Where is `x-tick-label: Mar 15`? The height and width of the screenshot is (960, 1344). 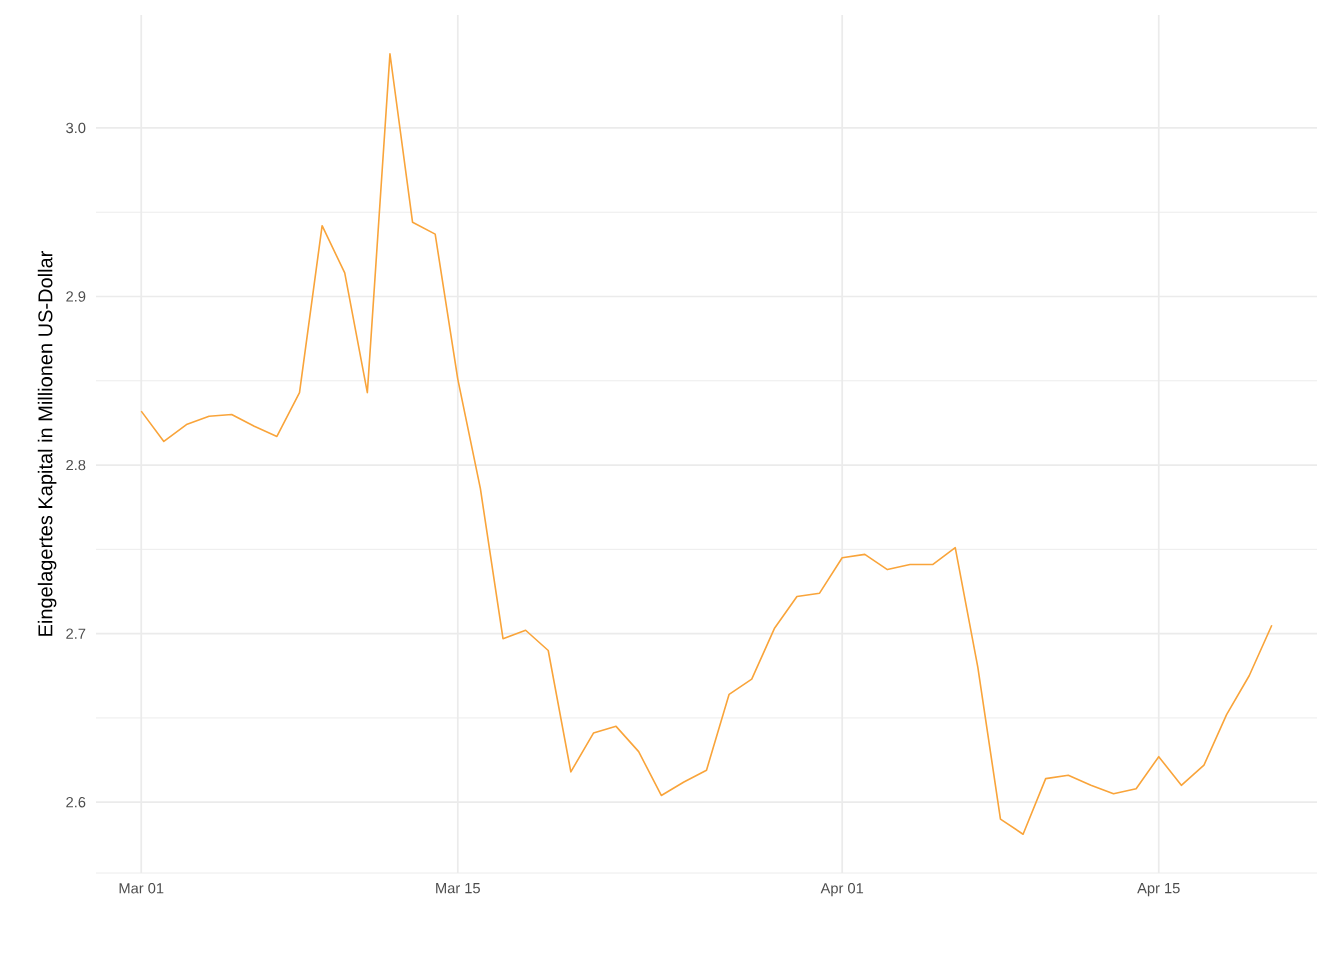 x-tick-label: Mar 15 is located at coordinates (458, 888).